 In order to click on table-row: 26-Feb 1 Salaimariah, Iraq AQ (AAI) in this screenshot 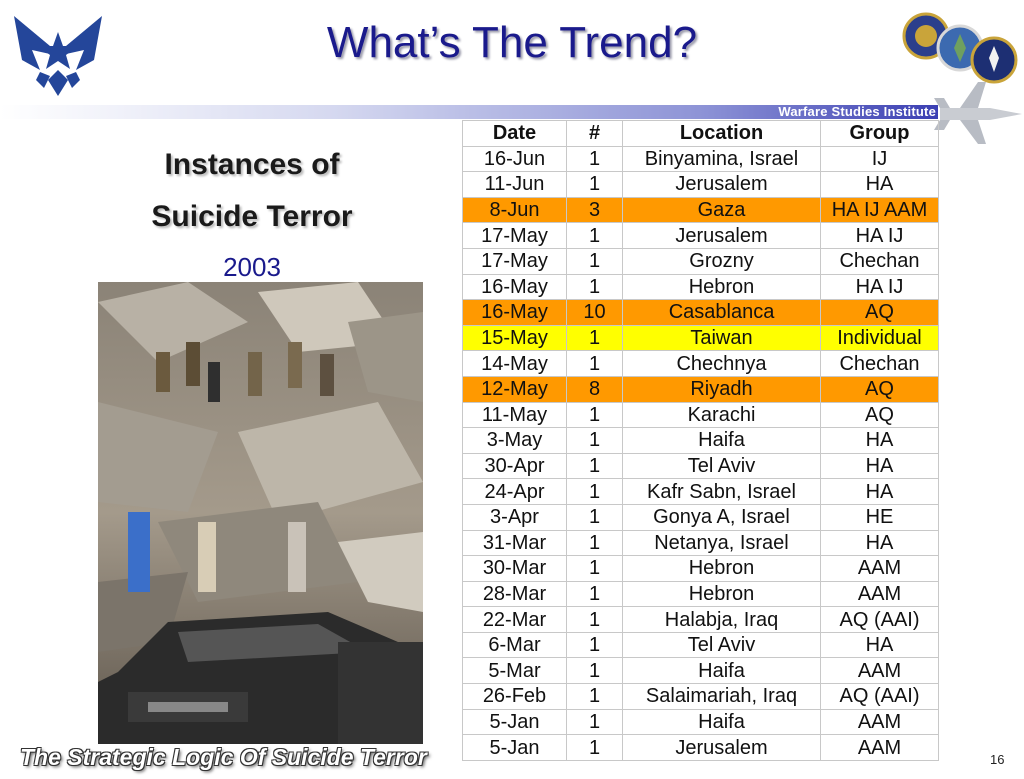, I will do `click(700, 696)`.